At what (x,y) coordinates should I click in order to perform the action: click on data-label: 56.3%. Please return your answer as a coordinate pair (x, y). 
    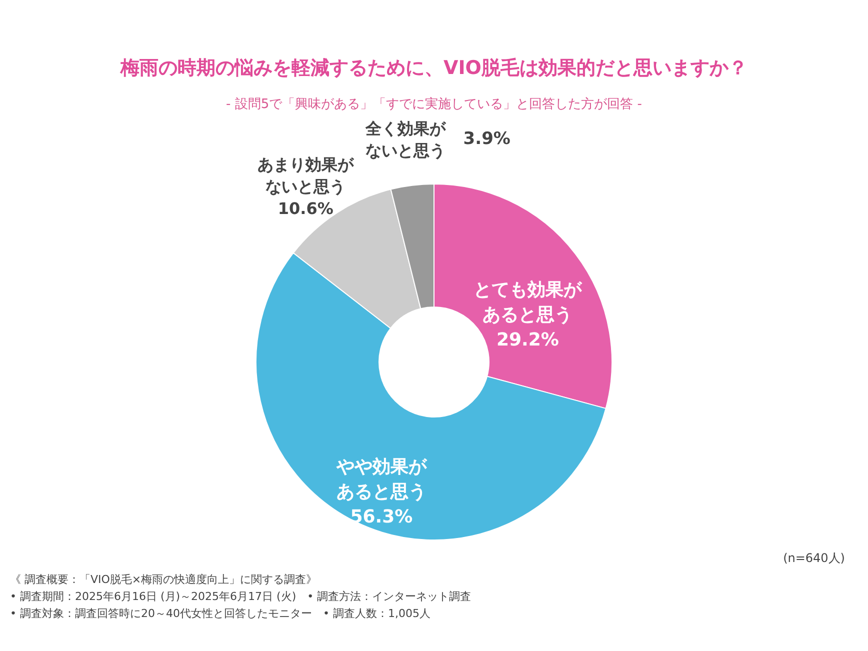
    Looking at the image, I should click on (381, 517).